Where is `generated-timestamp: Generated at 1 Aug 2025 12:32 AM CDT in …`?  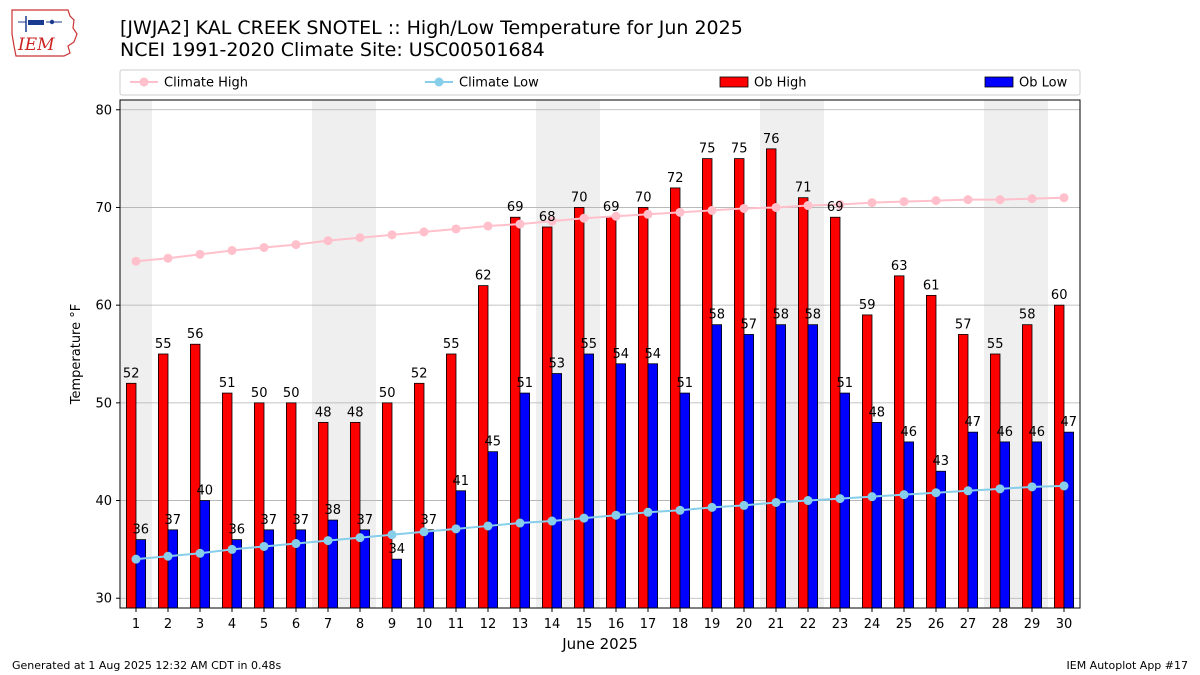 generated-timestamp: Generated at 1 Aug 2025 12:32 AM CDT in … is located at coordinates (147, 665).